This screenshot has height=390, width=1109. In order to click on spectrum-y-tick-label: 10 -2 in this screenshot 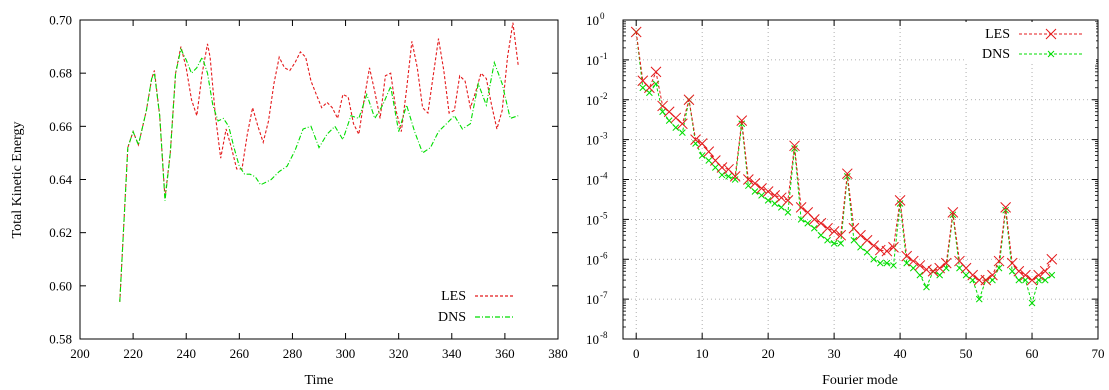, I will do `click(597, 99)`.